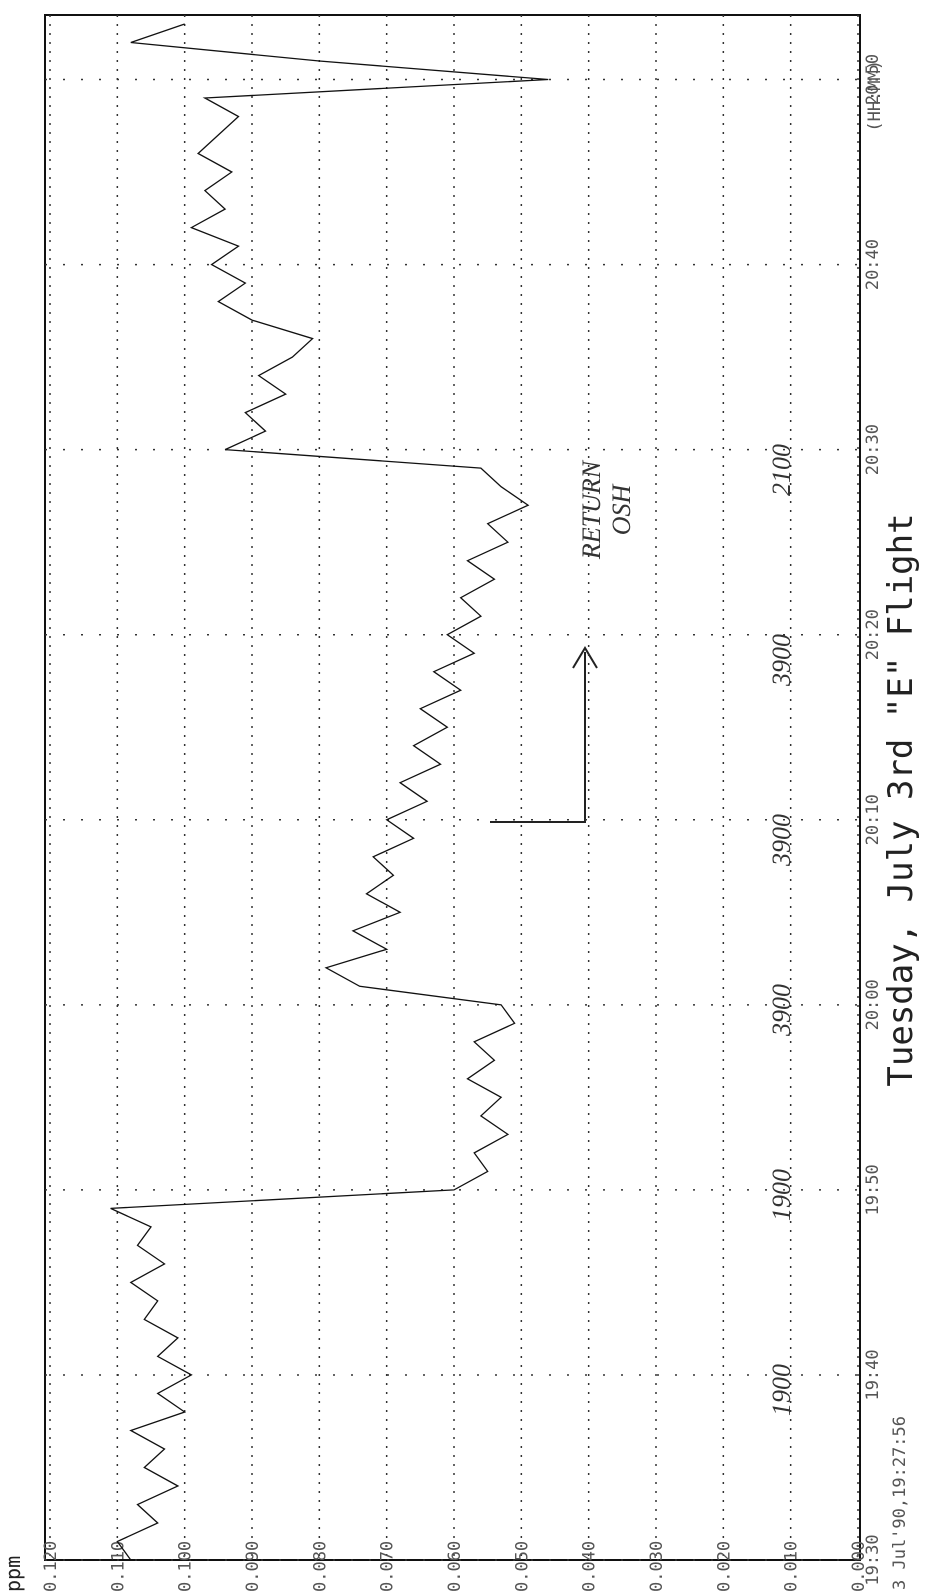 This screenshot has height=1596, width=940. Describe the element at coordinates (873, 1374) in the screenshot. I see `x-tick-label: 19:40` at that location.